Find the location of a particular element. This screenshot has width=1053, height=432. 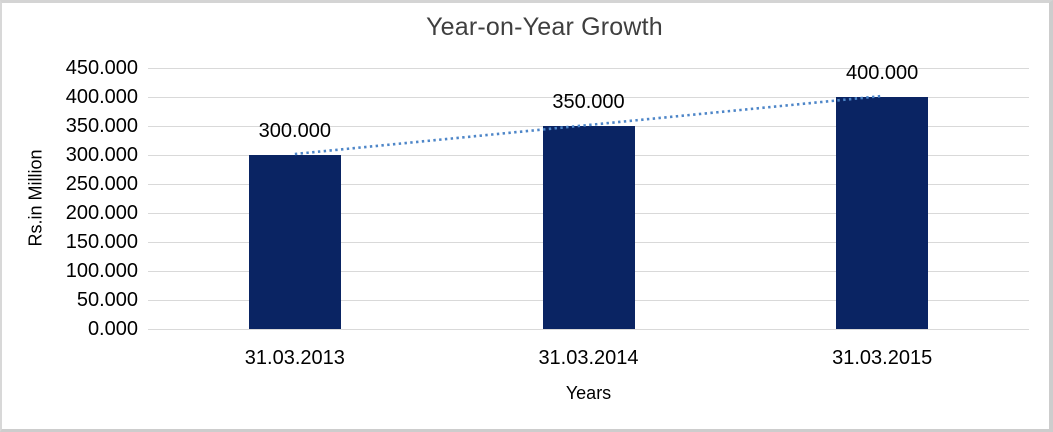

y-tick-label: 150.000 is located at coordinates (101, 242).